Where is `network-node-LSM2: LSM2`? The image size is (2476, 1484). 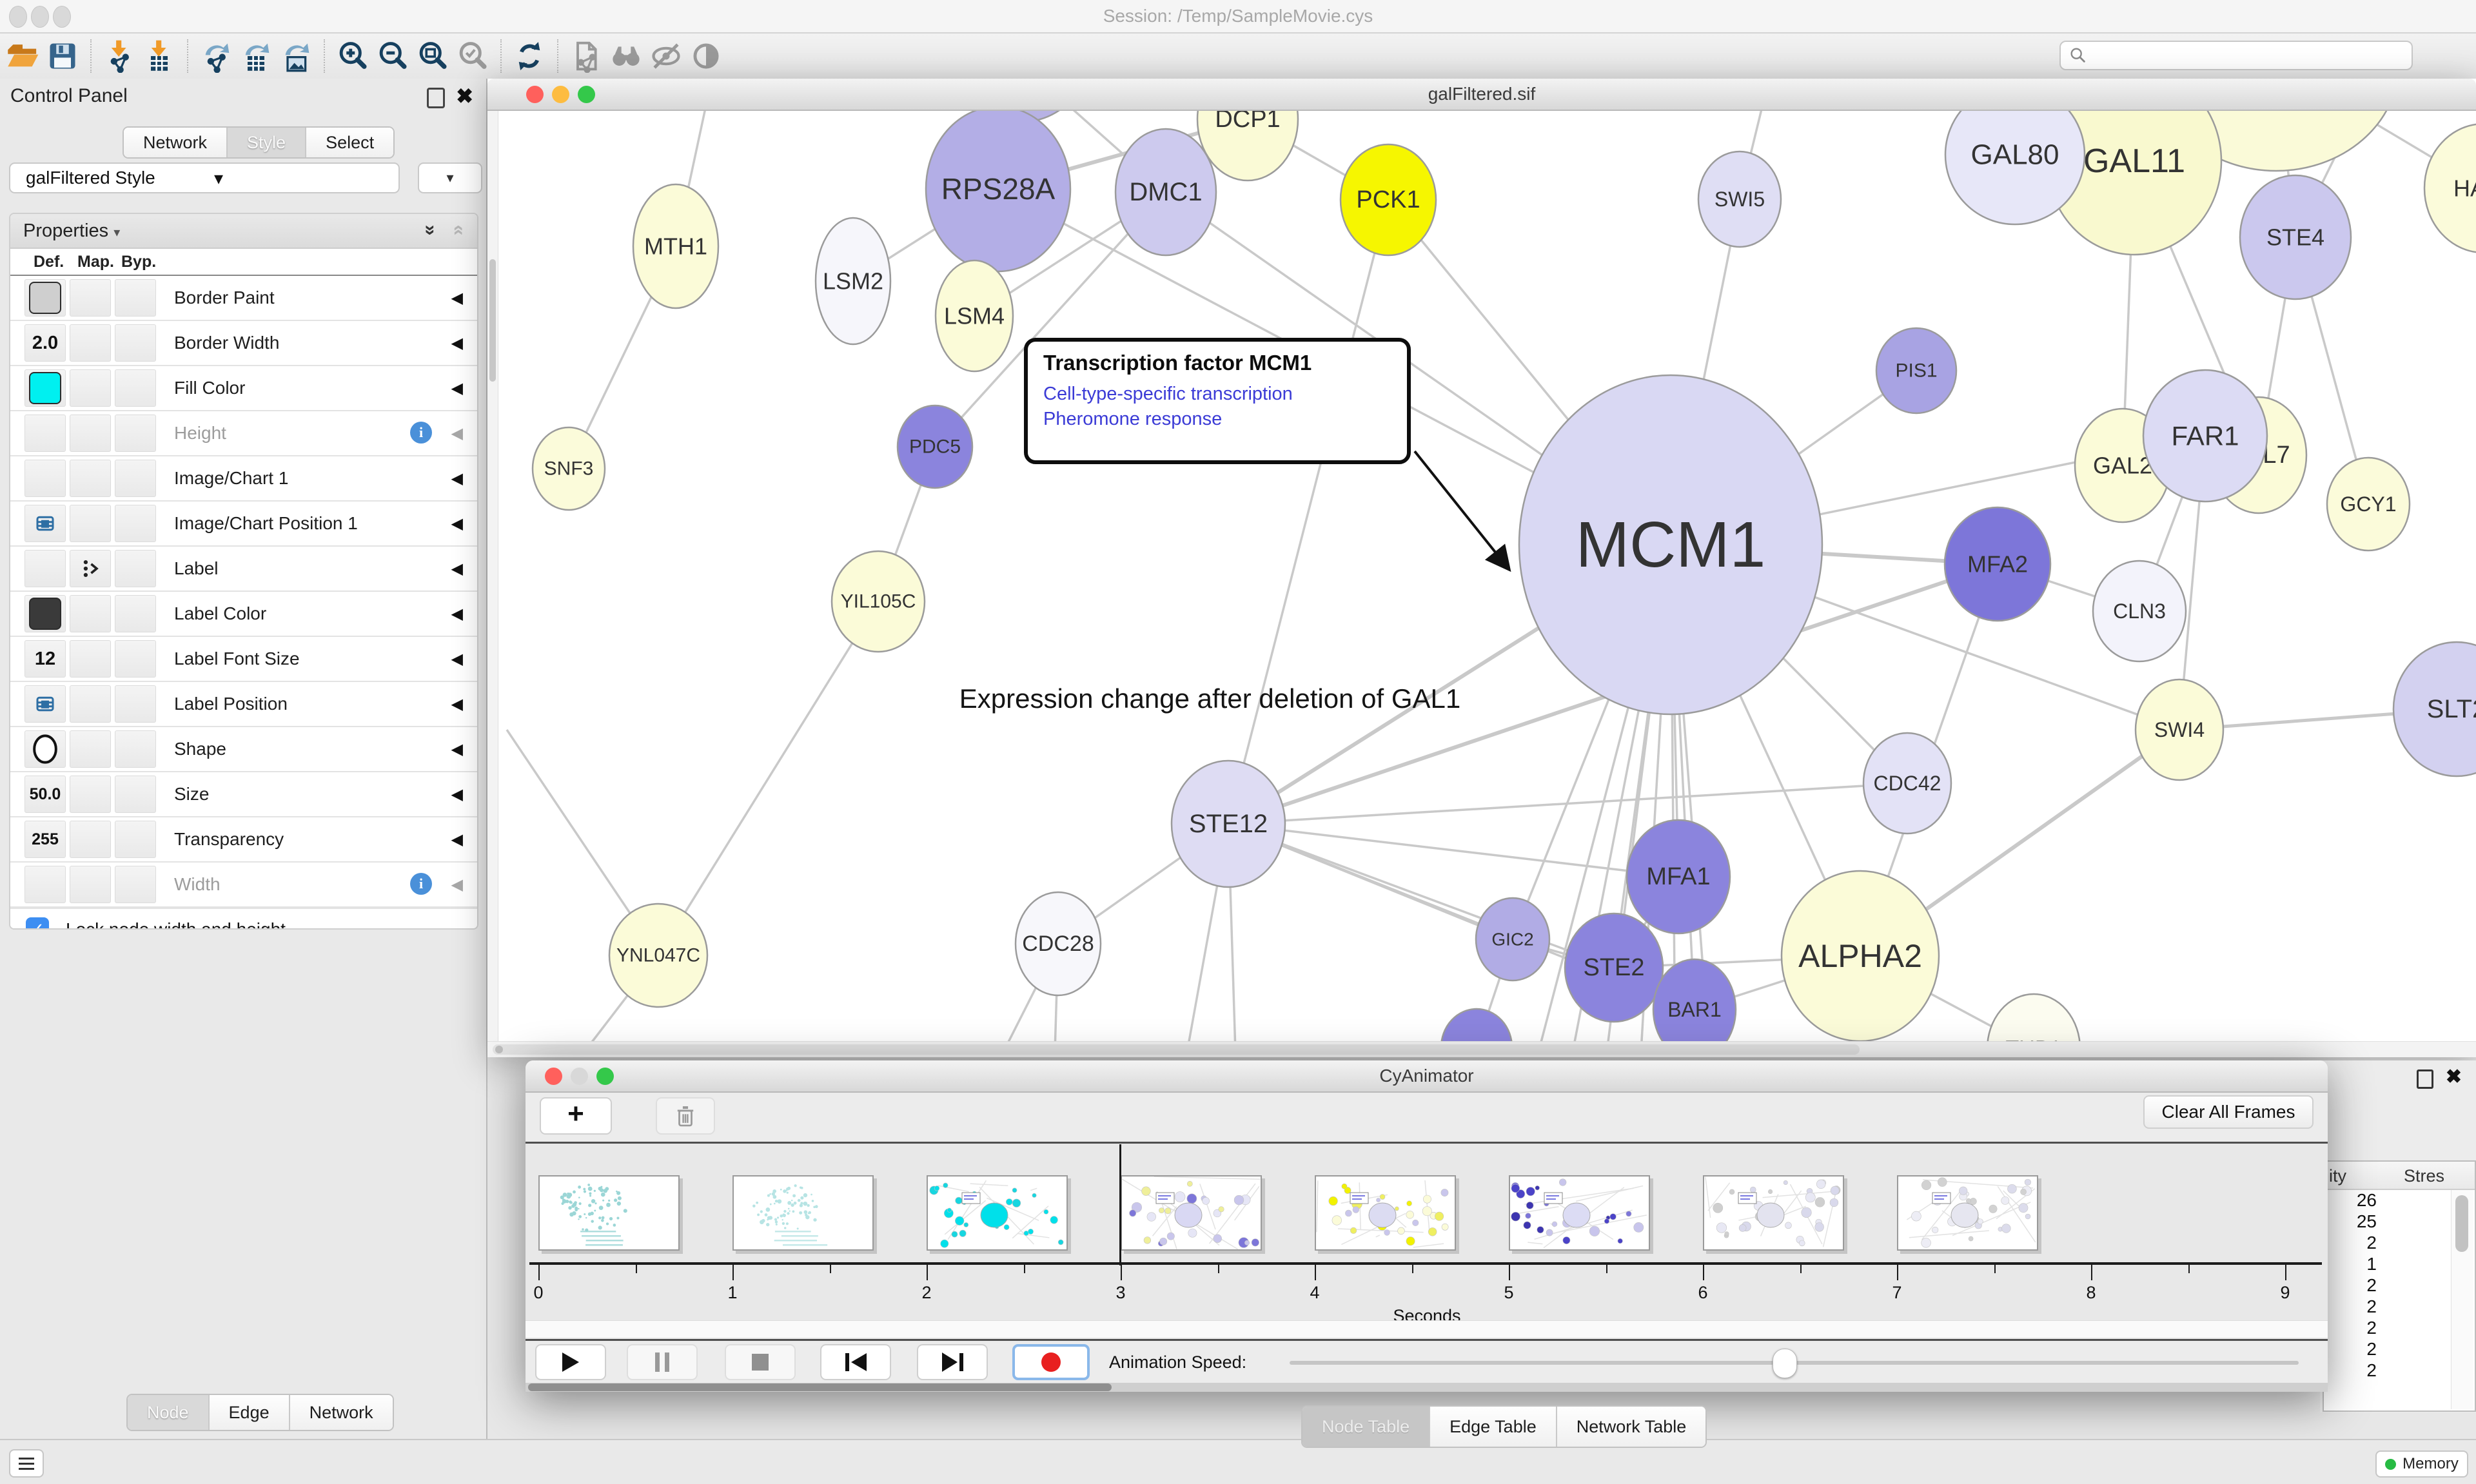
network-node-LSM2: LSM2 is located at coordinates (853, 281).